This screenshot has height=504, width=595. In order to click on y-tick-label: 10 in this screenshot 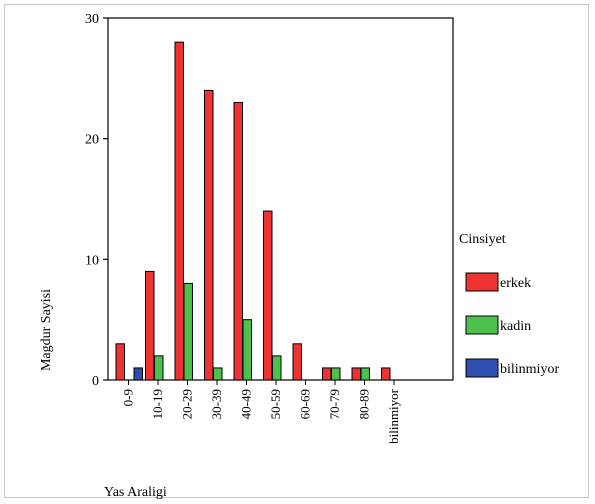, I will do `click(92, 260)`.